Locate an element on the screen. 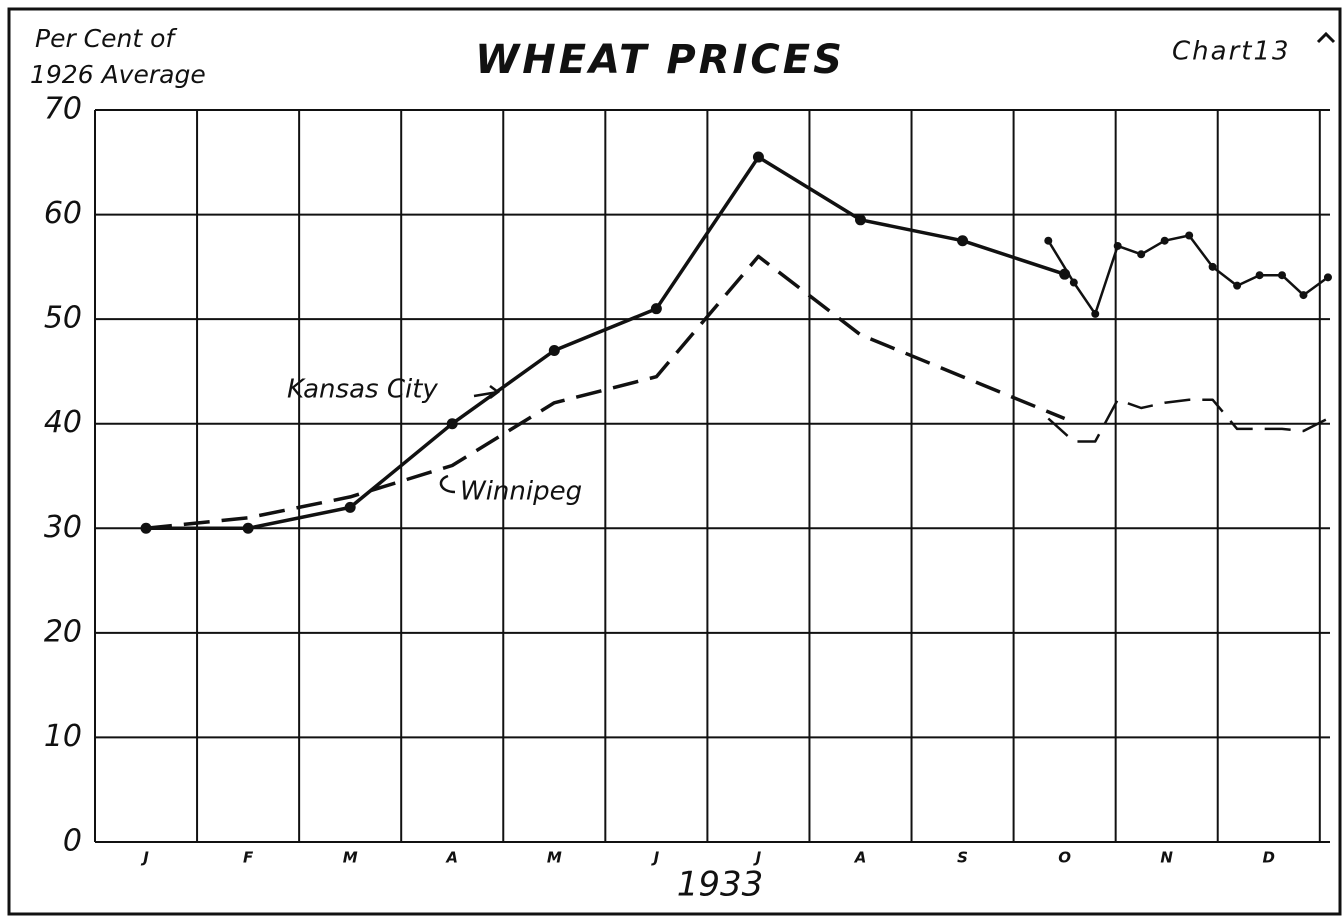 The height and width of the screenshot is (916, 1344). y-tick-label: 30 is located at coordinates (63, 527).